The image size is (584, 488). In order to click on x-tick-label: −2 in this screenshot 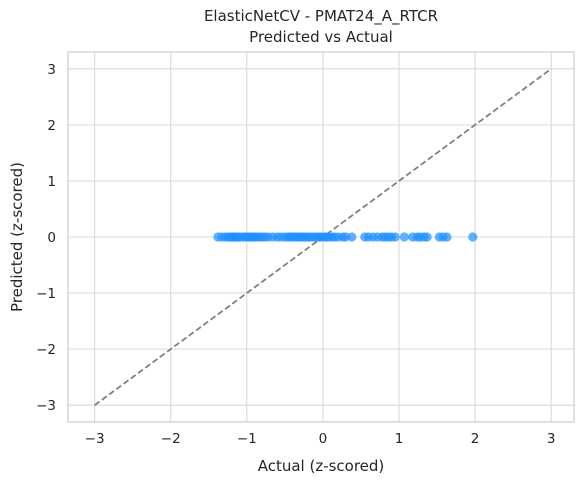, I will do `click(171, 439)`.